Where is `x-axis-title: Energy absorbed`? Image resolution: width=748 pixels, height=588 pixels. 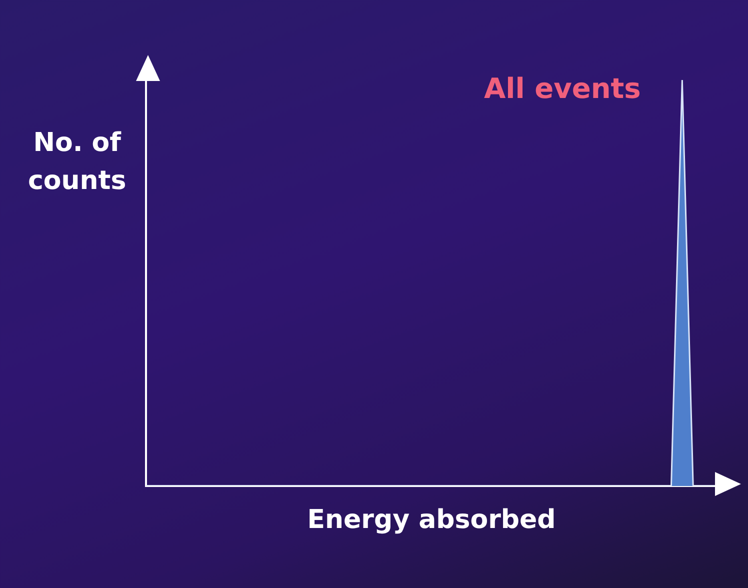 x-axis-title: Energy absorbed is located at coordinates (431, 520).